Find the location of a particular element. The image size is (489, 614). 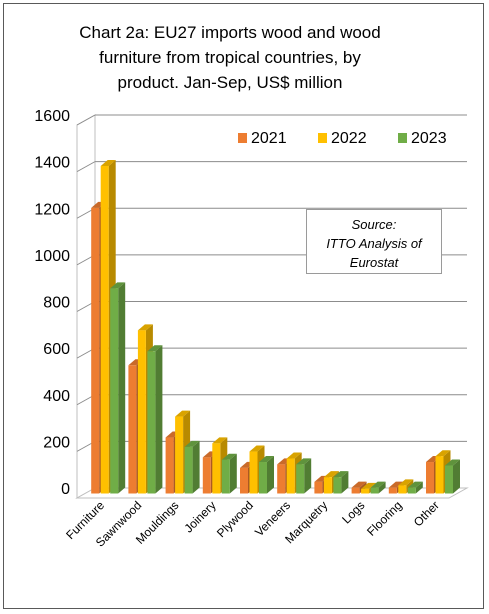

y-tick-label: 0 is located at coordinates (65, 489).